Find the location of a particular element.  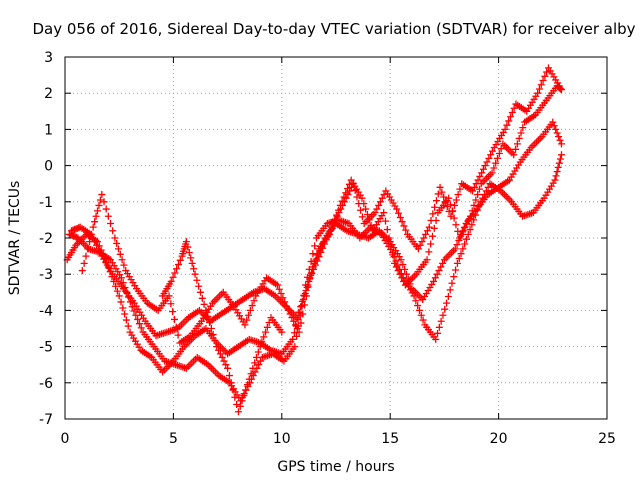

x-tick-label: 0 is located at coordinates (65, 439).